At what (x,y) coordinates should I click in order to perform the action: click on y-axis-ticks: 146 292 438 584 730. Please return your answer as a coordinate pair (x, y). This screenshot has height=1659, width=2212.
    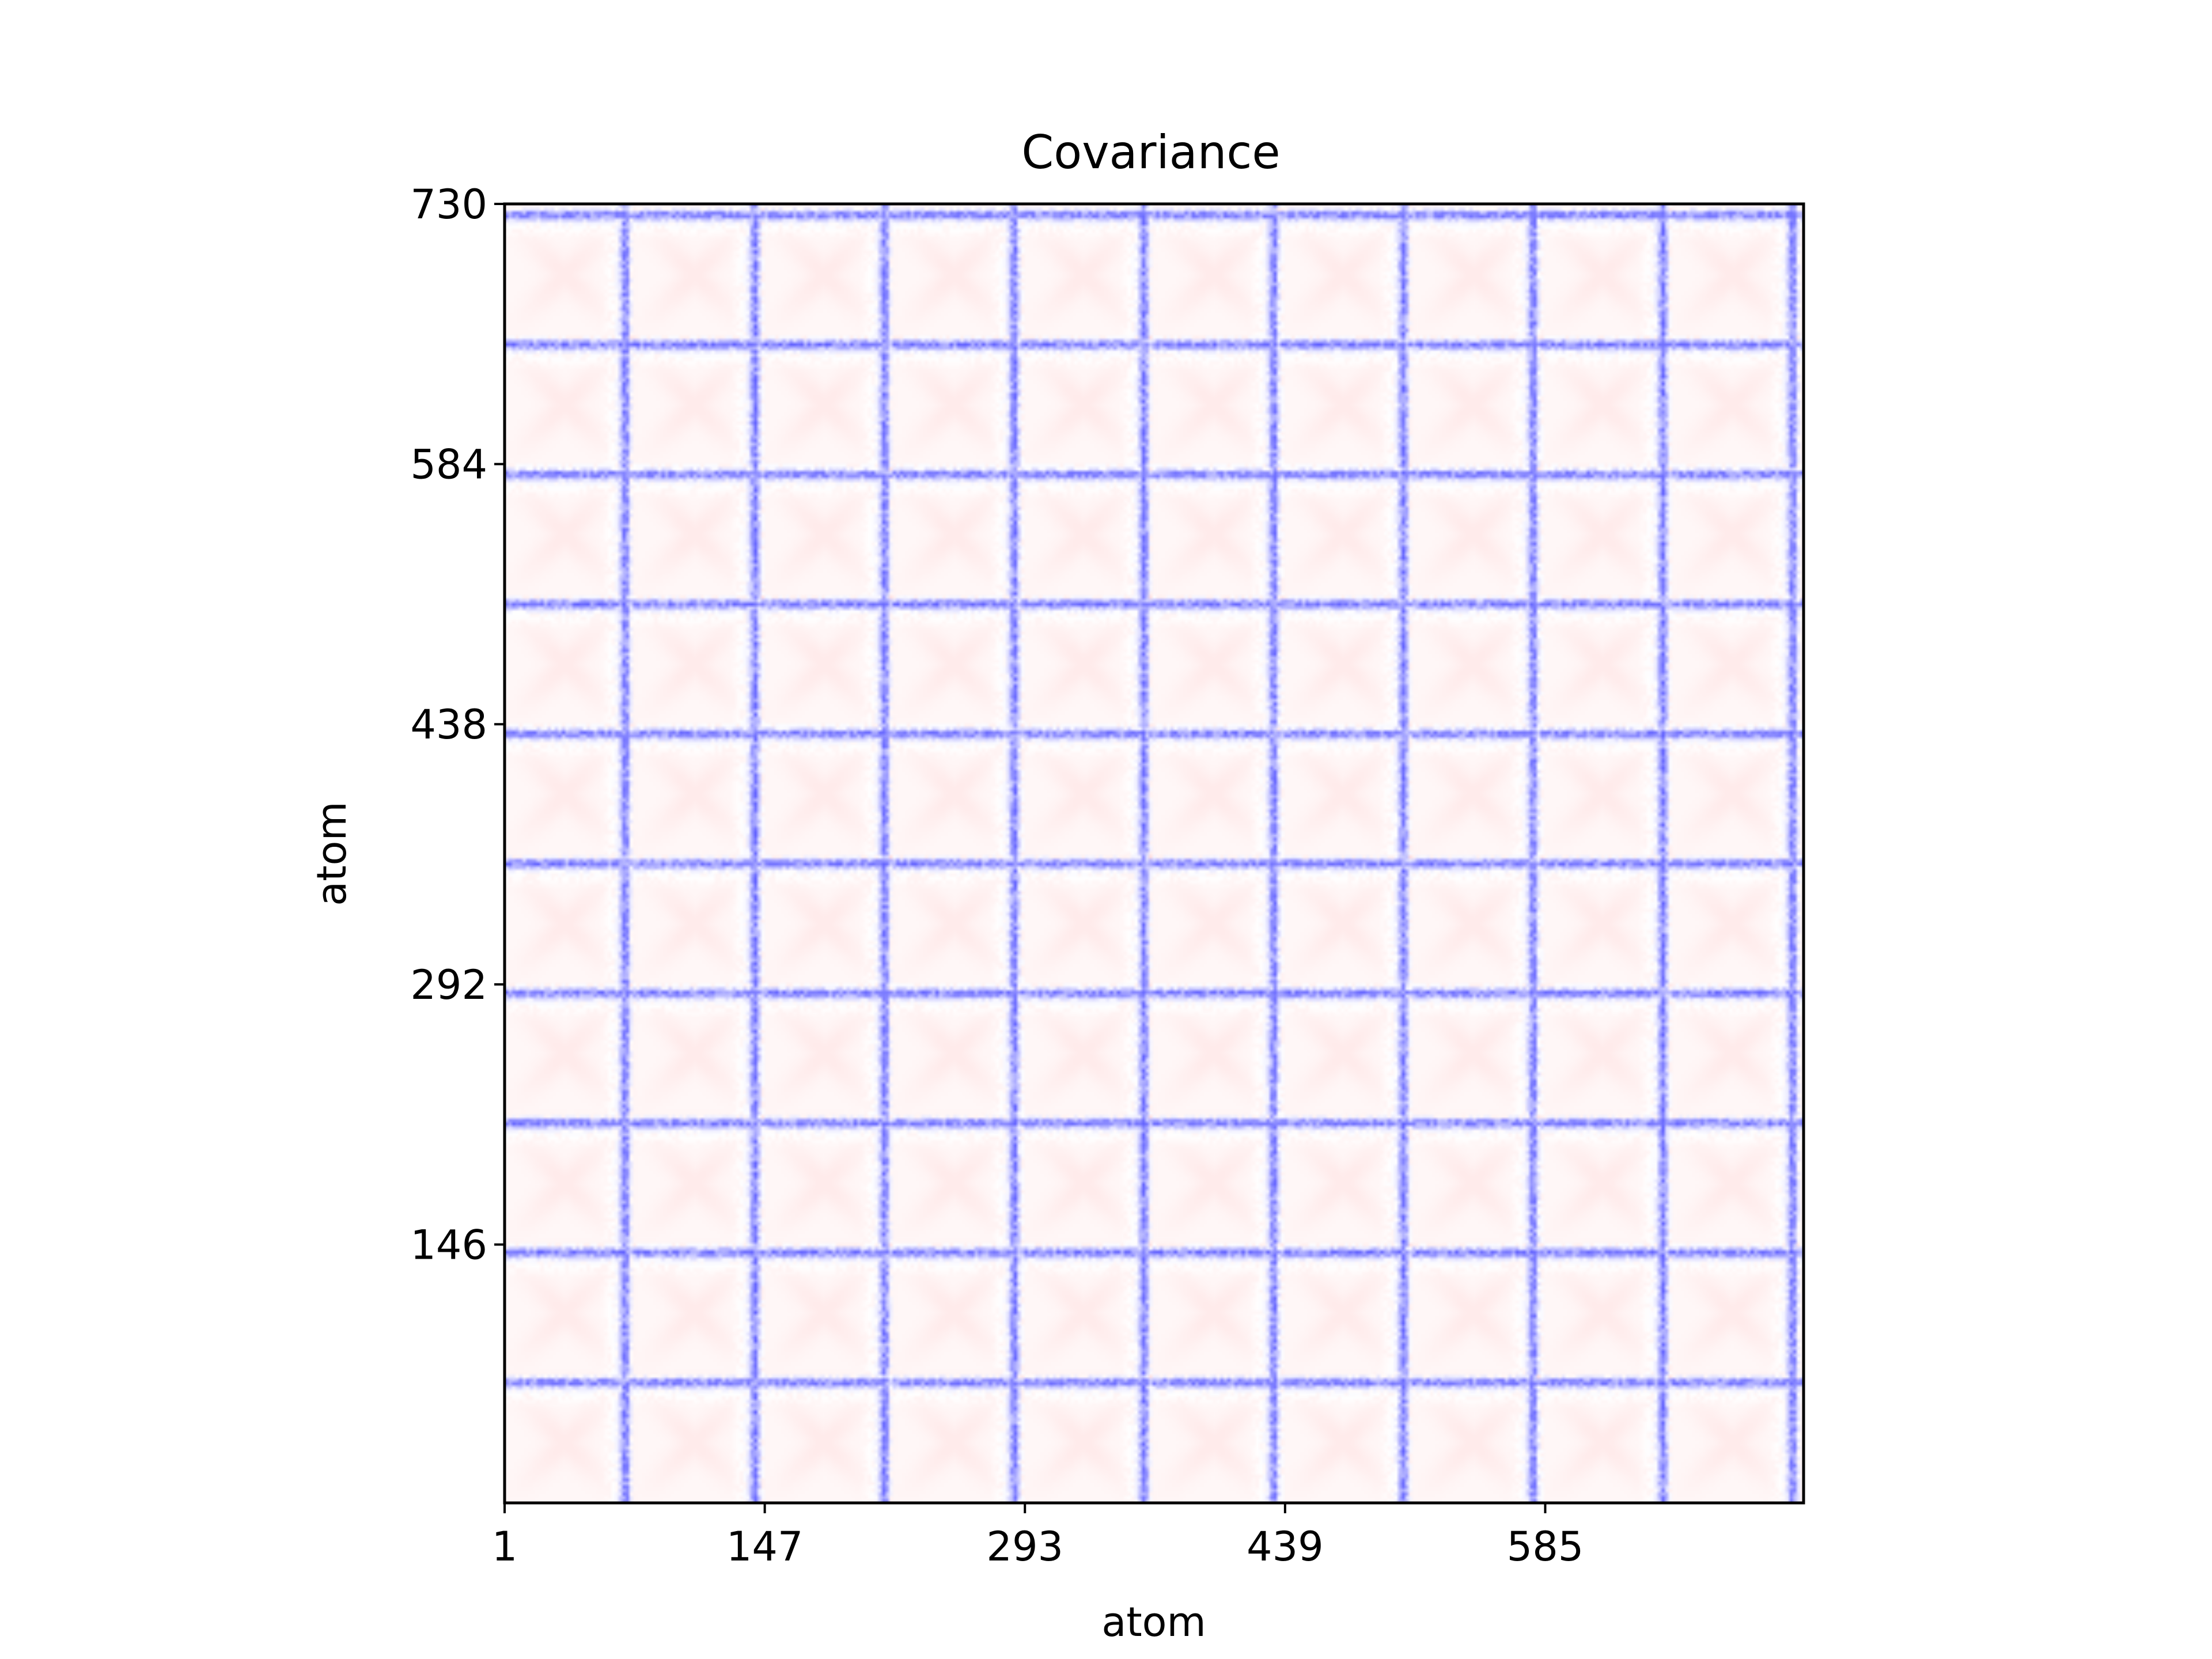
    Looking at the image, I should click on (457, 724).